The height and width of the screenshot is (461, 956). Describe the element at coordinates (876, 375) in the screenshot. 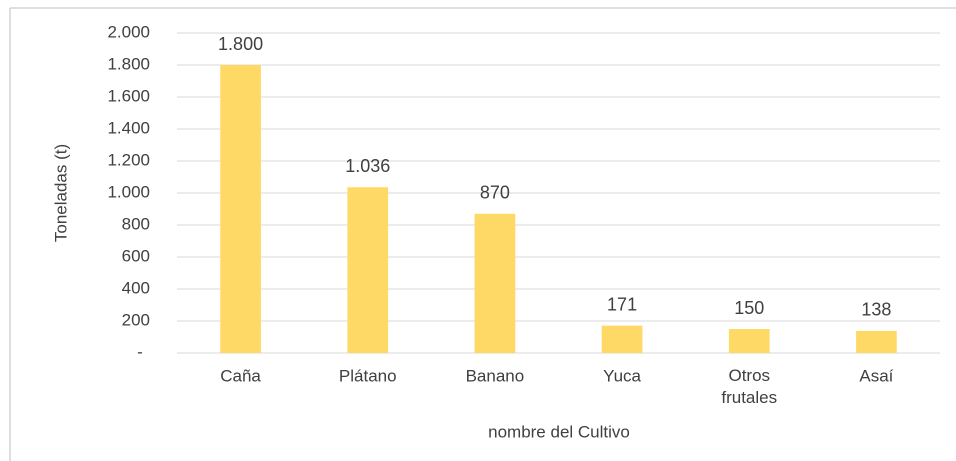

I see `x-tick-label: Asaí` at that location.